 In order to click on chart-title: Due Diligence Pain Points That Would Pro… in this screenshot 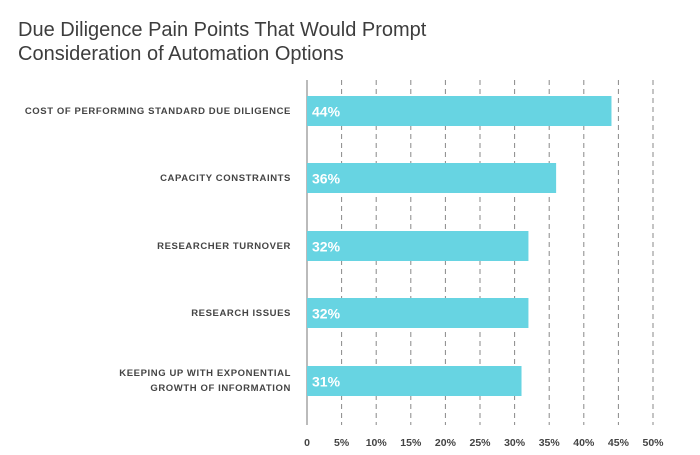, I will do `click(222, 42)`.